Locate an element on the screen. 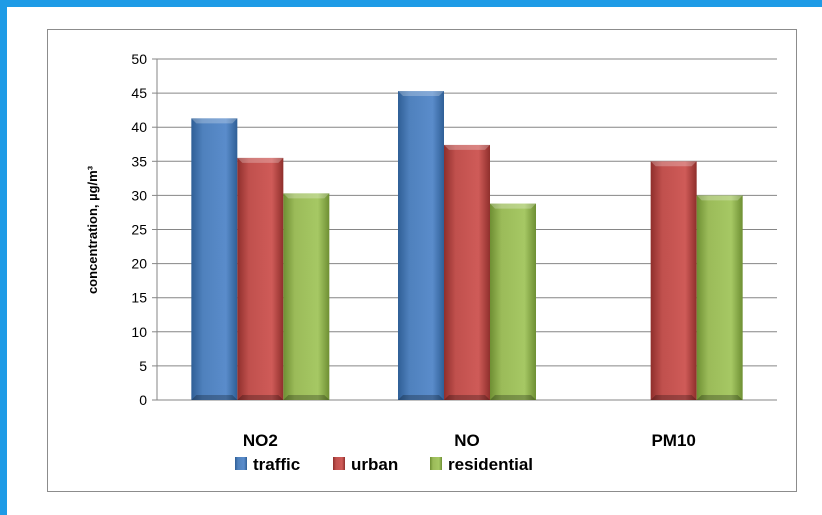 The image size is (822, 515). y-tick-label: 45 is located at coordinates (139, 93).